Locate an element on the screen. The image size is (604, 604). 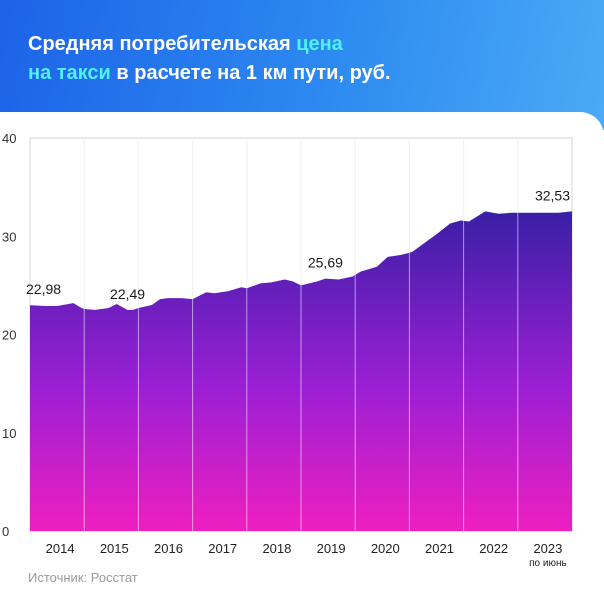
x-tick-label: 2020 is located at coordinates (385, 548).